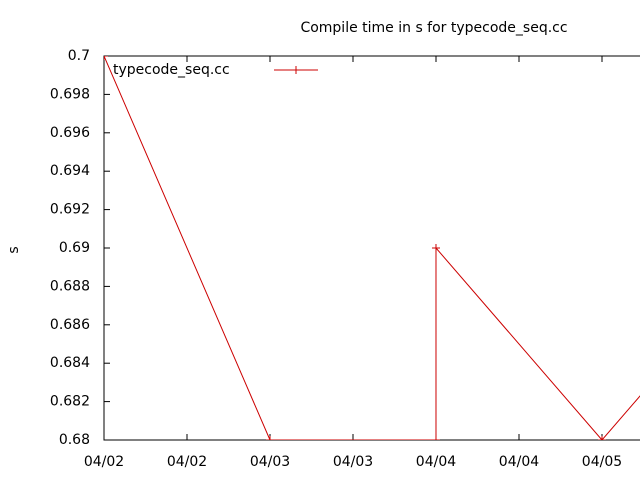  What do you see at coordinates (70, 325) in the screenshot?
I see `y-tick-label: 0.686` at bounding box center [70, 325].